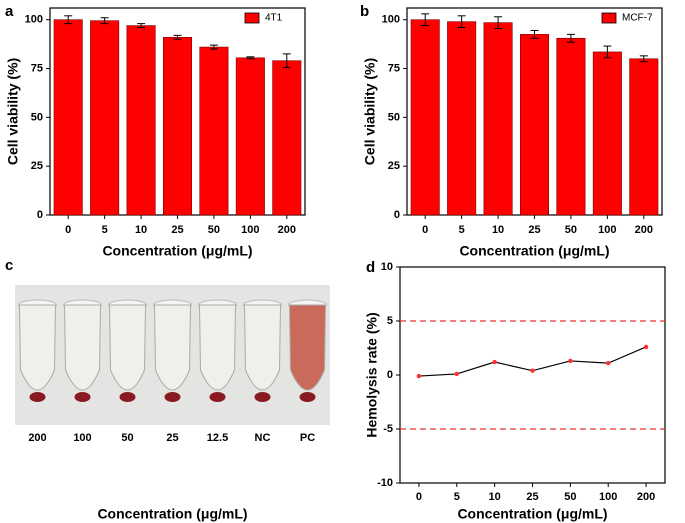 The image size is (685, 523). I want to click on panel-label: b, so click(364, 11).